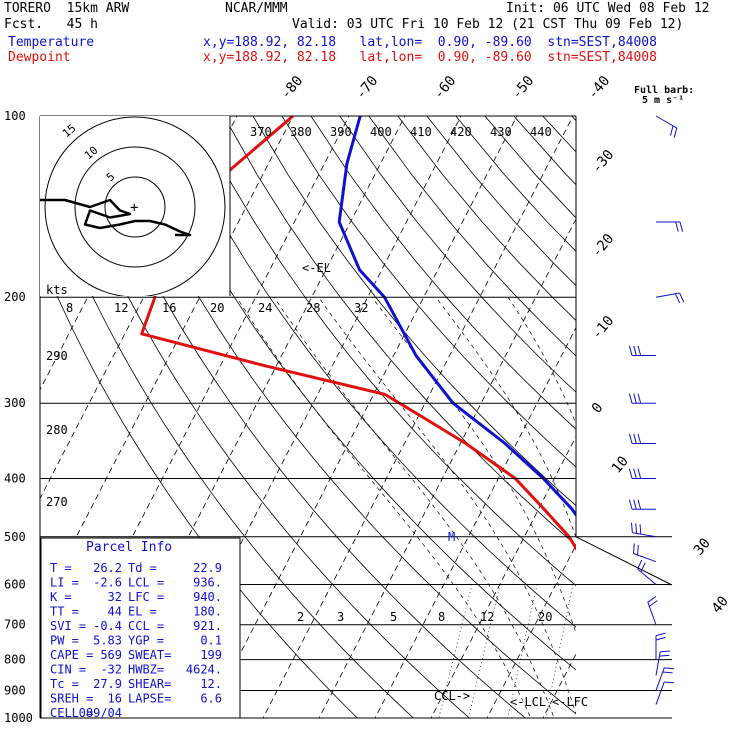 This screenshot has height=740, width=740. What do you see at coordinates (115, 597) in the screenshot?
I see `parcel-info-value: 32` at bounding box center [115, 597].